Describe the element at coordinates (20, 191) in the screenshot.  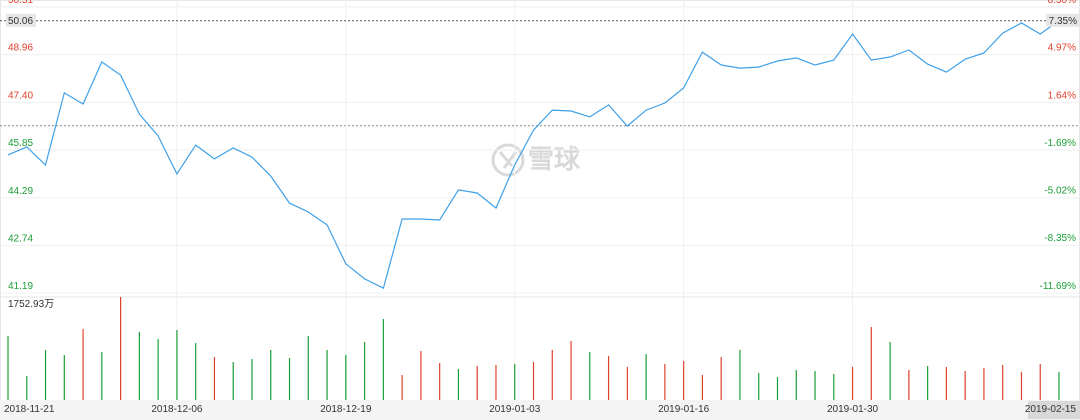
I see `y-tick-label: 44.29` at that location.